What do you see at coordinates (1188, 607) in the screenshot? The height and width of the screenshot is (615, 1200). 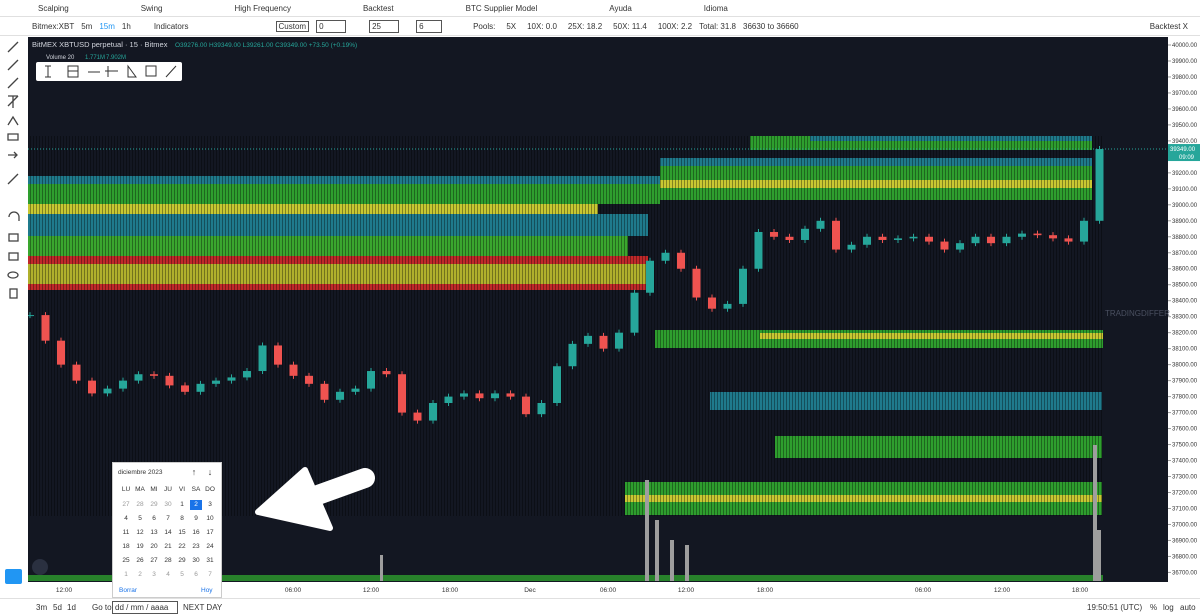 I see `auto: auto` at bounding box center [1188, 607].